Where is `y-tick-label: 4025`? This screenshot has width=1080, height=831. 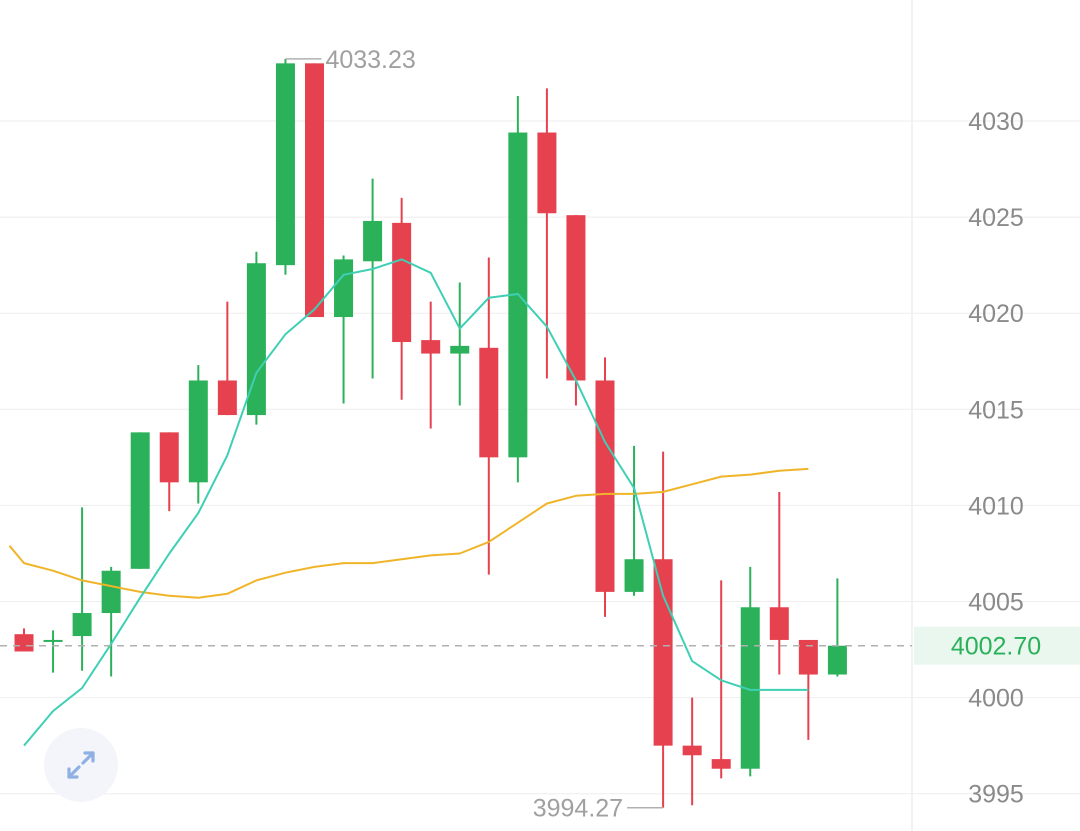
y-tick-label: 4025 is located at coordinates (996, 218).